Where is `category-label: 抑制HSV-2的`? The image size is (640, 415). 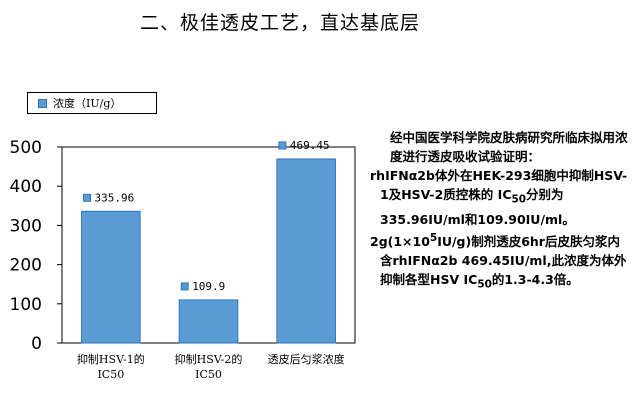
category-label: 抑制HSV-2的 is located at coordinates (209, 359).